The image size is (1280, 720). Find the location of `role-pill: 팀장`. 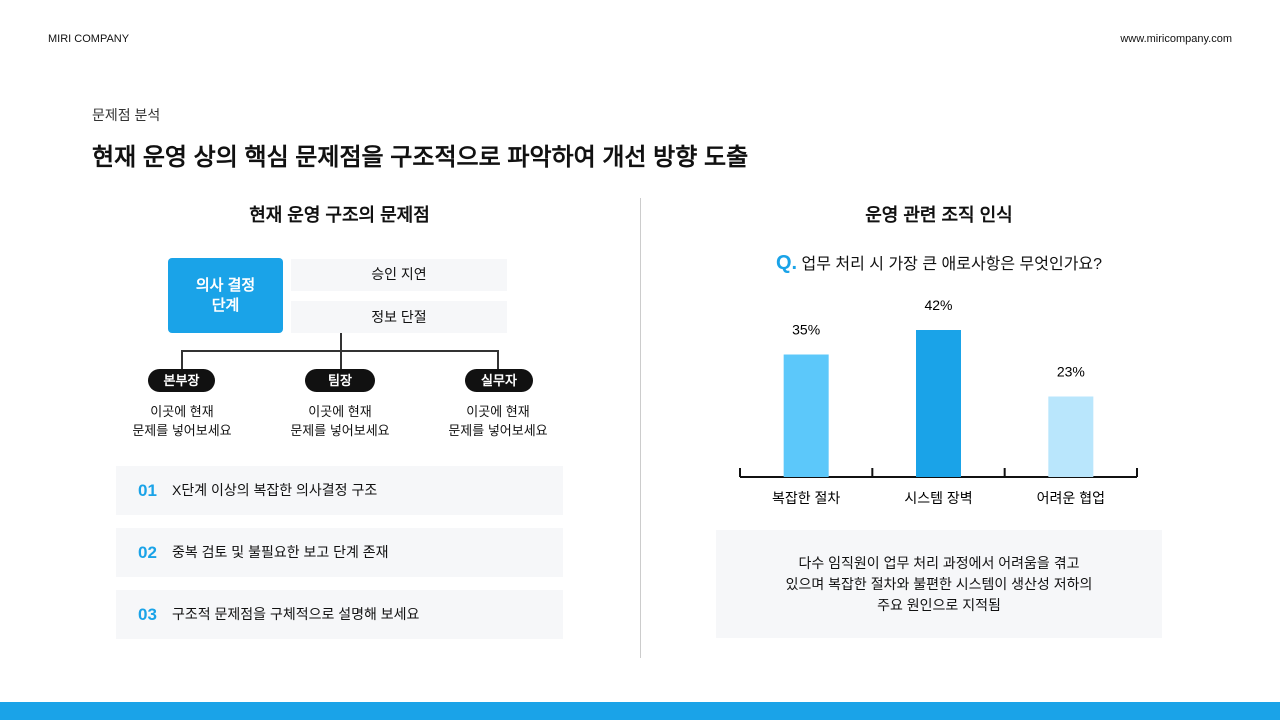

role-pill: 팀장 is located at coordinates (340, 380).